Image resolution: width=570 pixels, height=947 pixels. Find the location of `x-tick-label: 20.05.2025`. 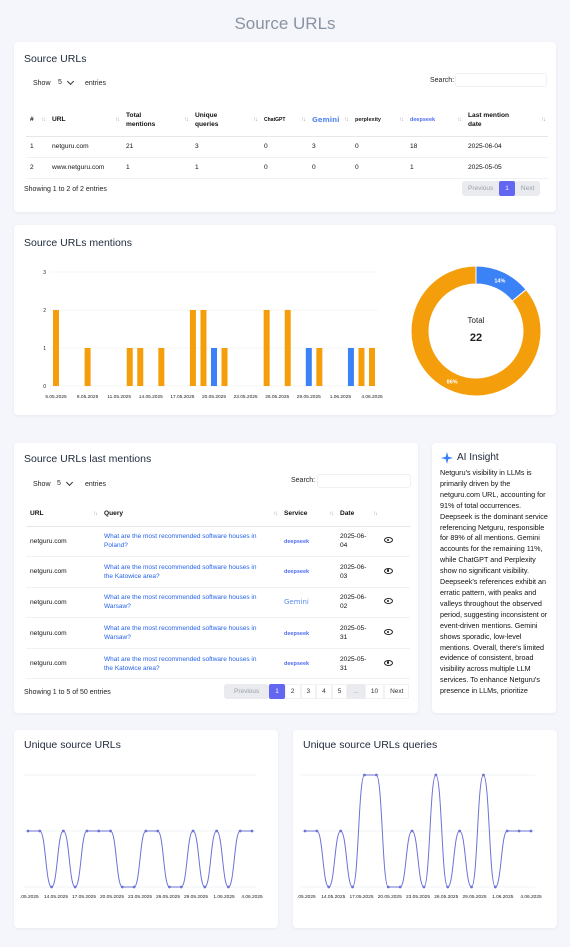

x-tick-label: 20.05.2025 is located at coordinates (214, 397).